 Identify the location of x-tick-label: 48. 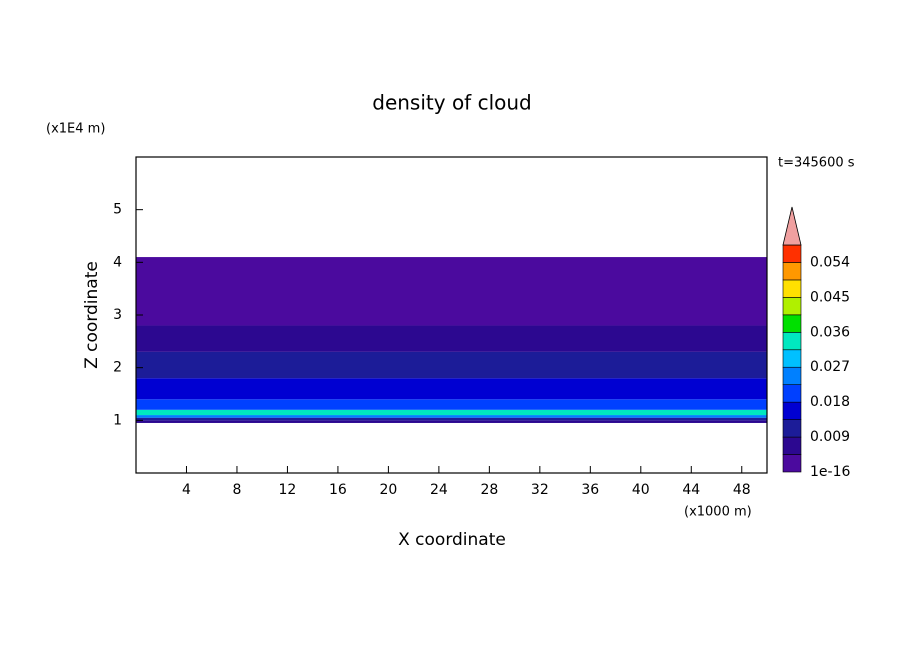
(742, 490).